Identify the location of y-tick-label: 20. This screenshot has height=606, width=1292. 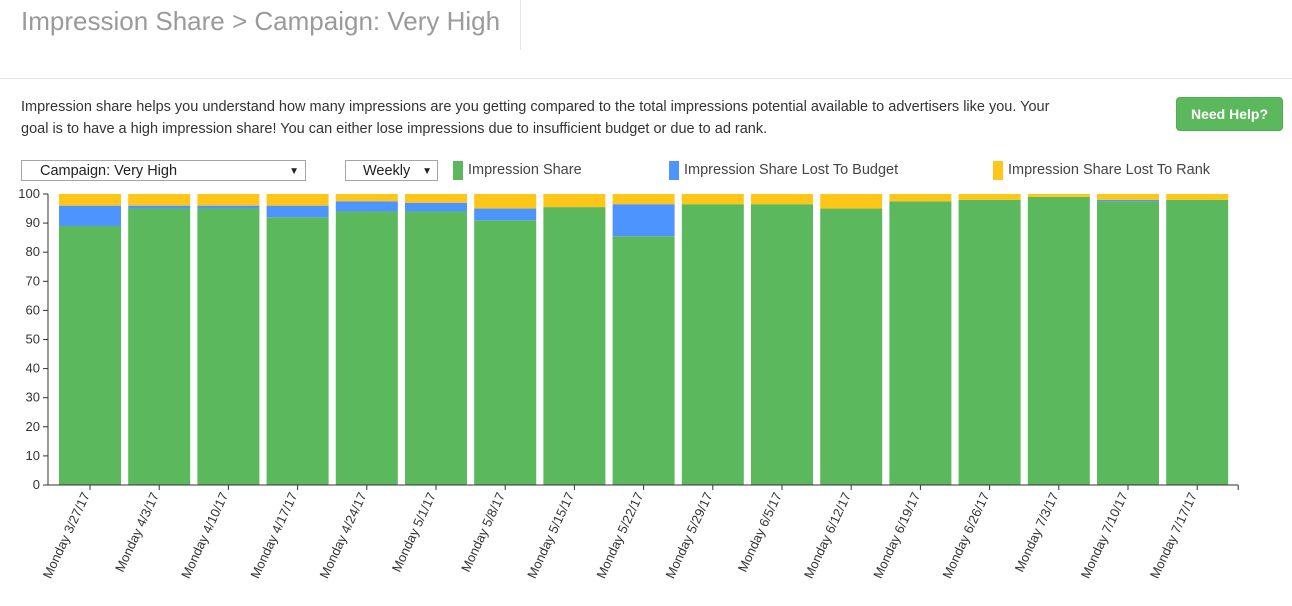
(33, 426).